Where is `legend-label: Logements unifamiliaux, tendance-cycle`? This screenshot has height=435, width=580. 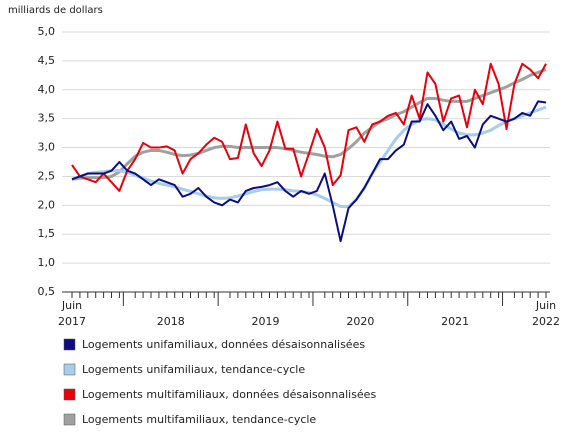 legend-label: Logements unifamiliaux, tendance-cycle is located at coordinates (193, 369).